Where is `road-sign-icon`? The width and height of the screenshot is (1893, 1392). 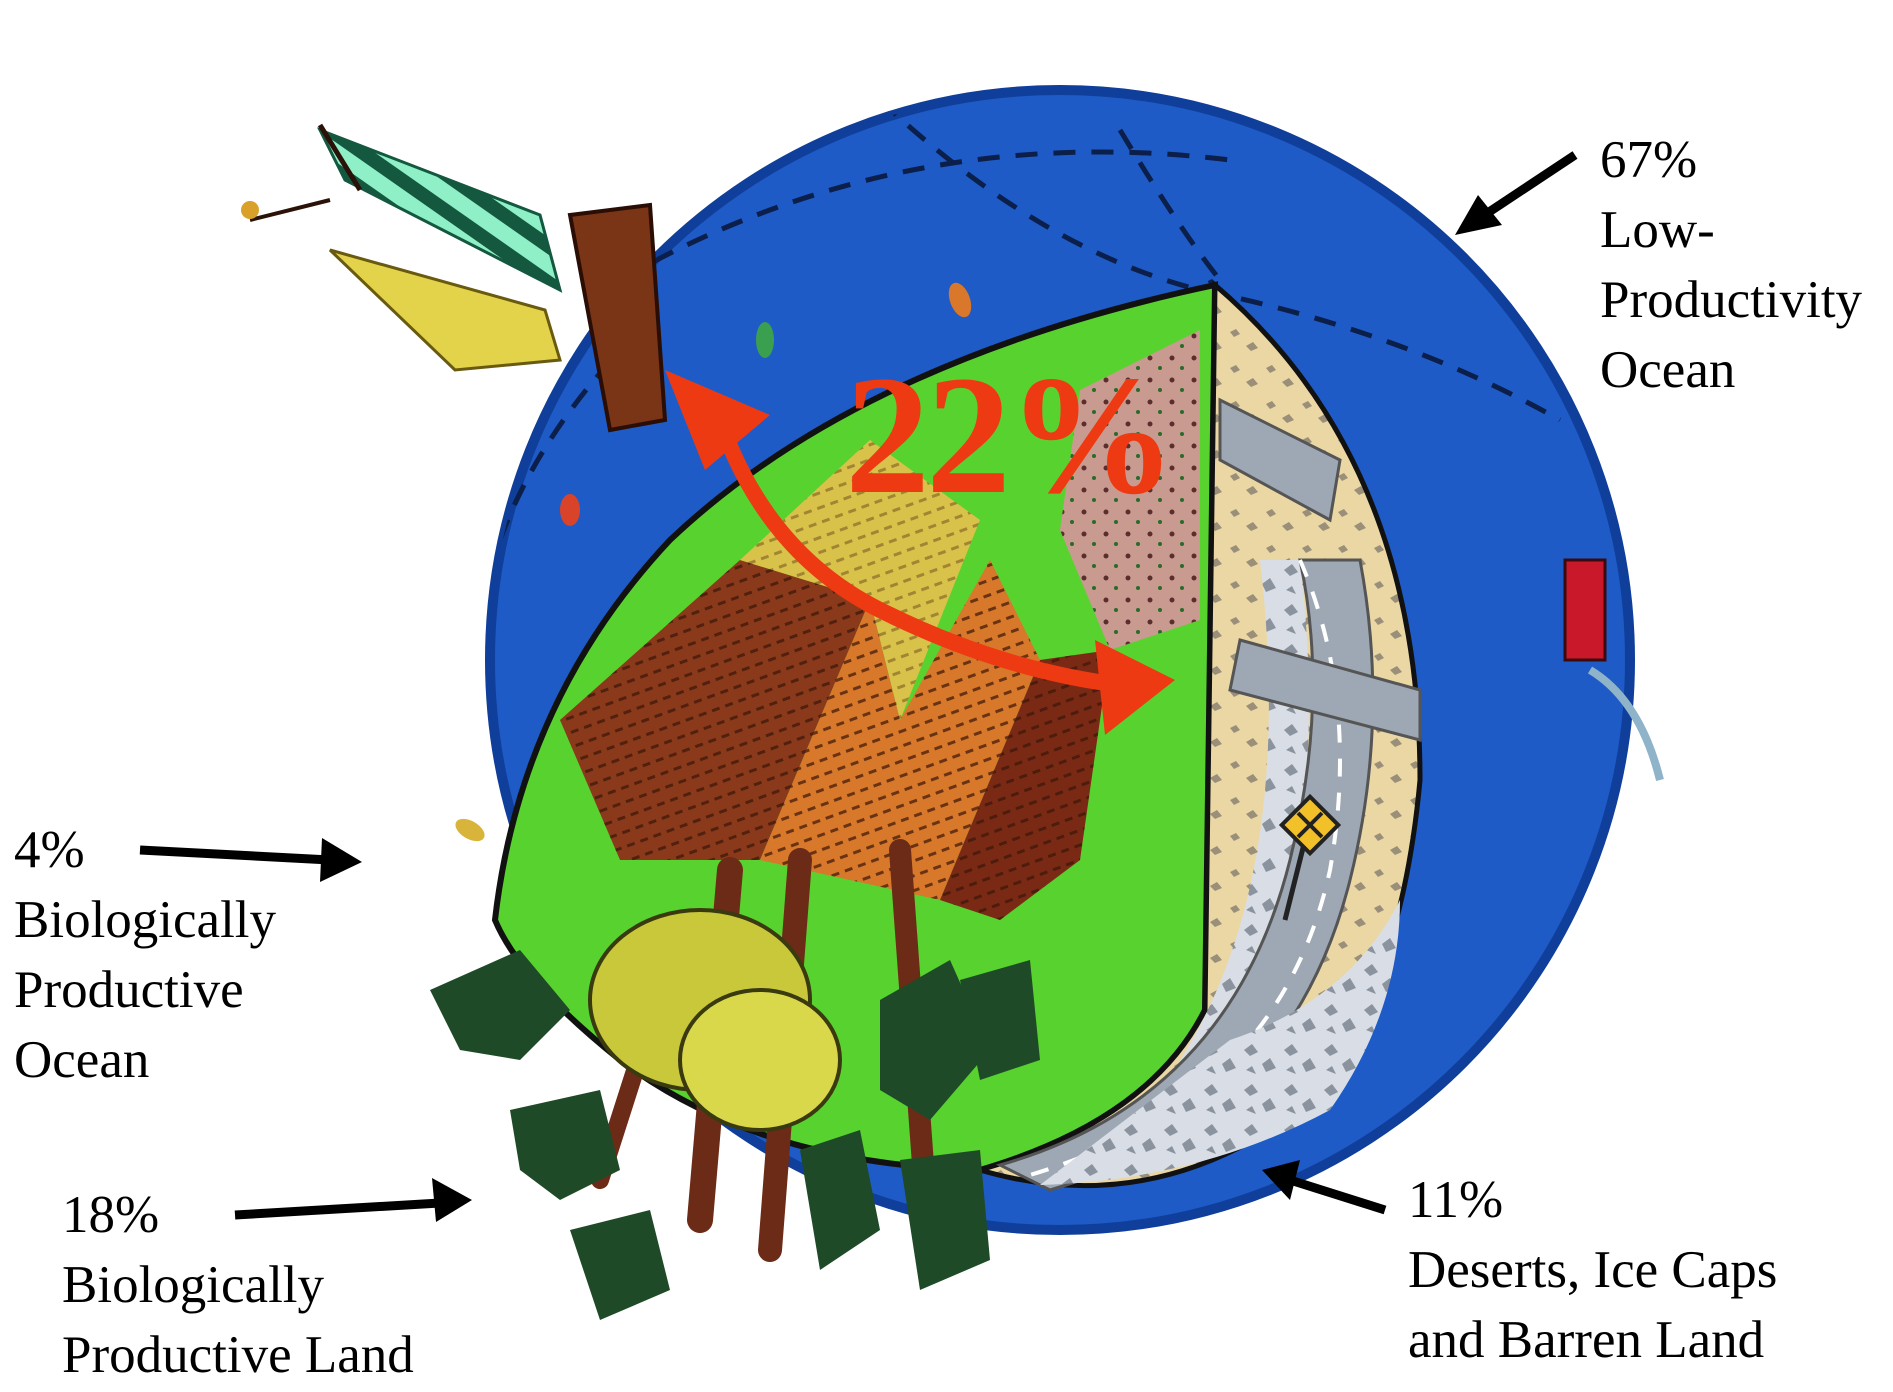 road-sign-icon is located at coordinates (1310, 857).